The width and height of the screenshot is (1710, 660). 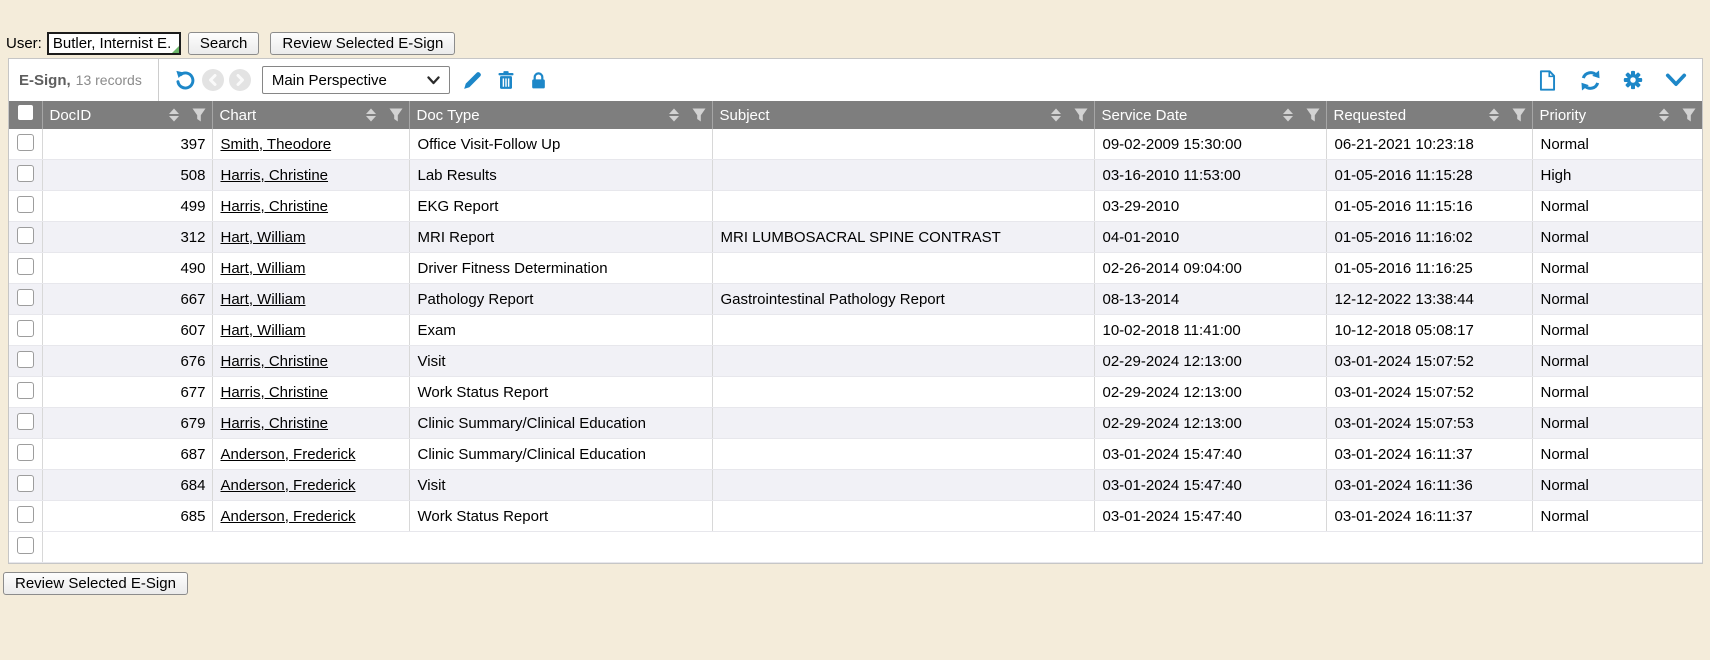 What do you see at coordinates (560, 206) in the screenshot?
I see `doc-type-cell: EKG Report` at bounding box center [560, 206].